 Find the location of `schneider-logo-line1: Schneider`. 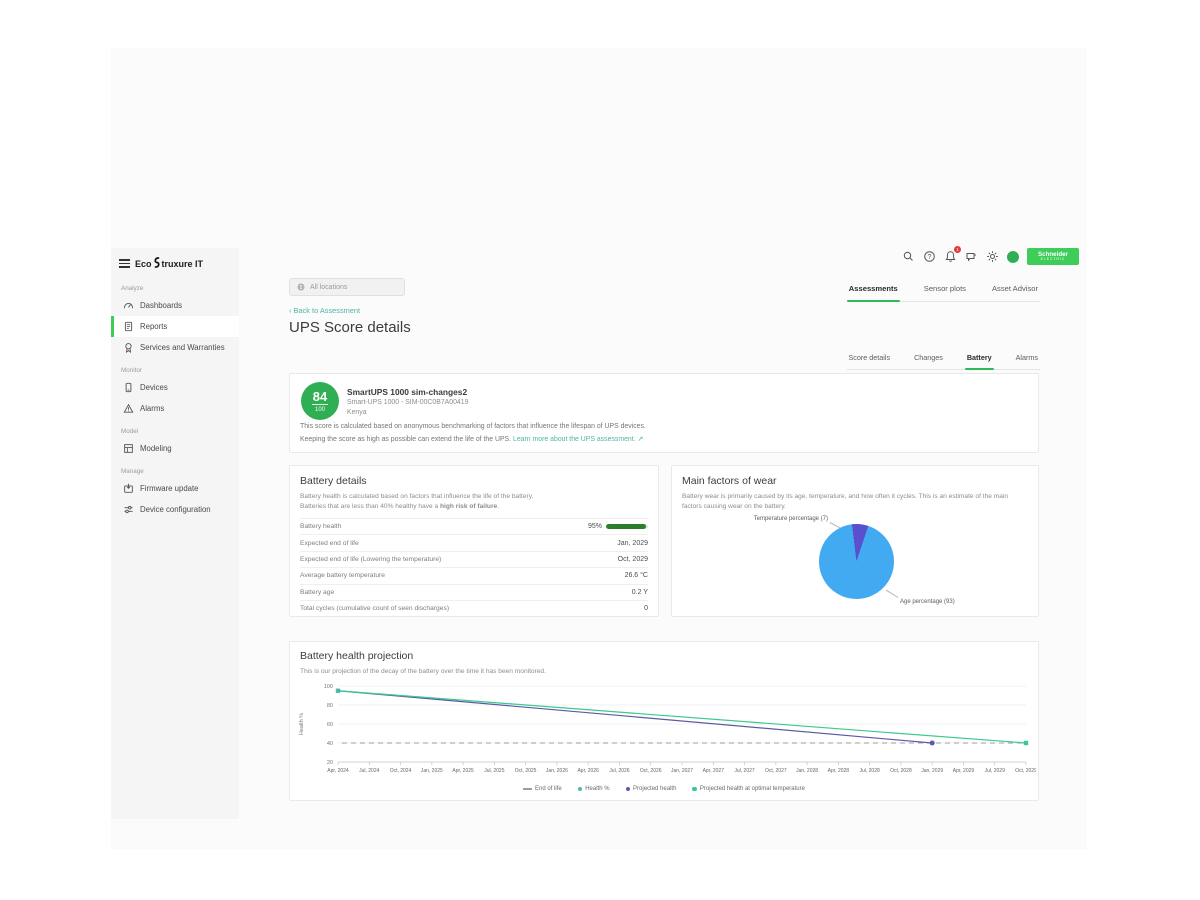

schneider-logo-line1: Schneider is located at coordinates (1053, 254).